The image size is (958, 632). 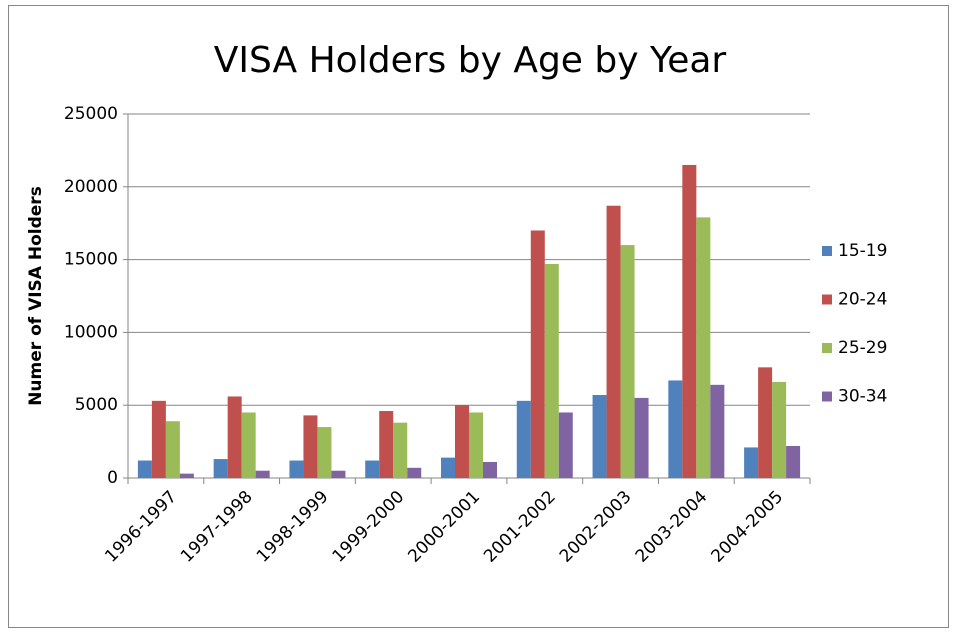 I want to click on chart-title: VISA Holders by Age by Year, so click(x=470, y=60).